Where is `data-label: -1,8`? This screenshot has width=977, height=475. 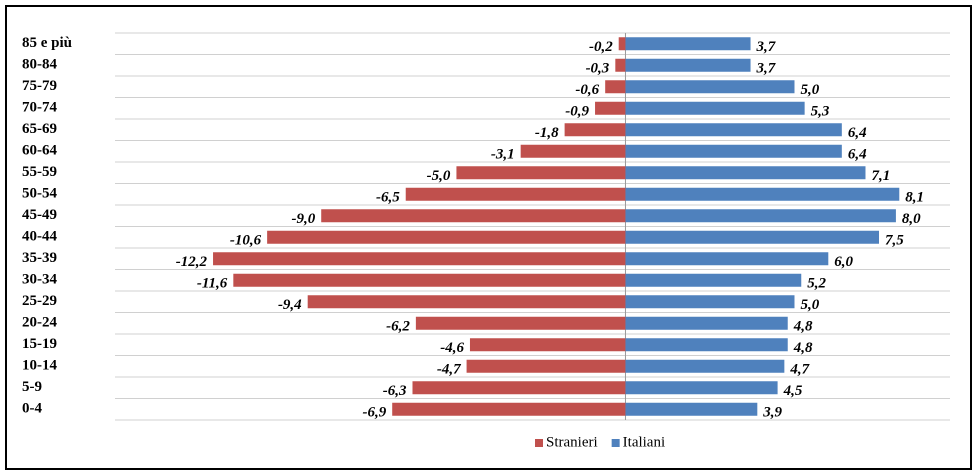 data-label: -1,8 is located at coordinates (547, 133).